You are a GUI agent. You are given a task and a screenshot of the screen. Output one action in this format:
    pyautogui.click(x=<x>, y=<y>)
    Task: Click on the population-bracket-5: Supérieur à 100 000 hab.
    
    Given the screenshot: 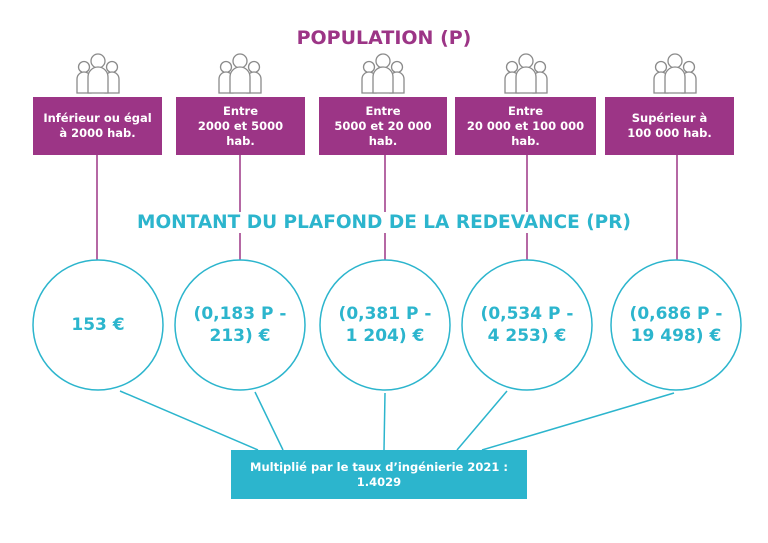 What is the action you would take?
    pyautogui.click(x=669, y=126)
    